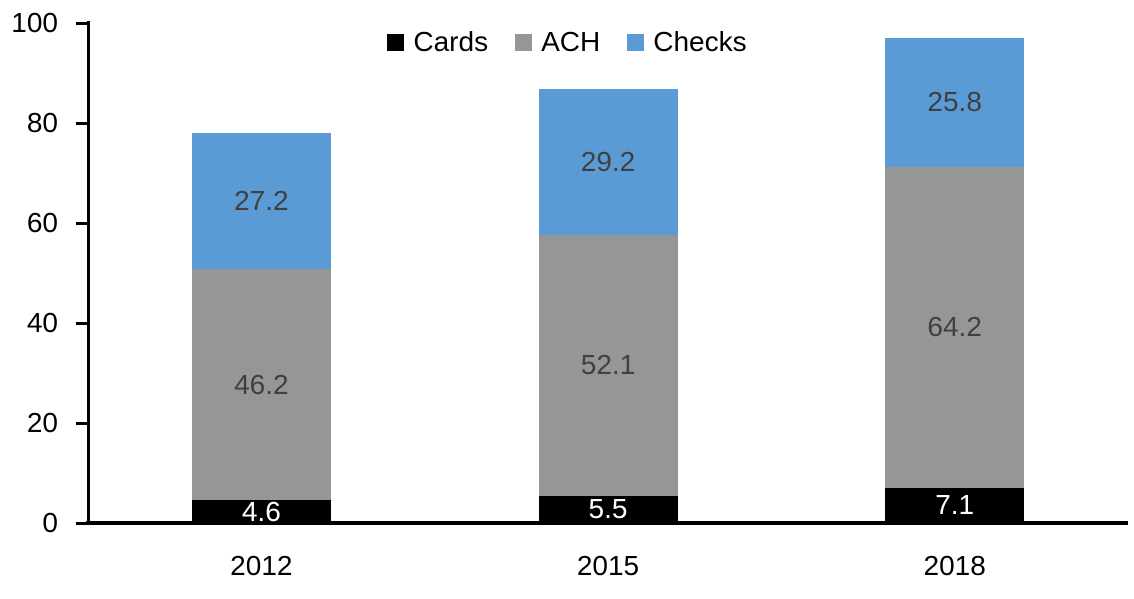 The image size is (1134, 599). I want to click on bar-segment-checks-2012: 27.2, so click(261, 201).